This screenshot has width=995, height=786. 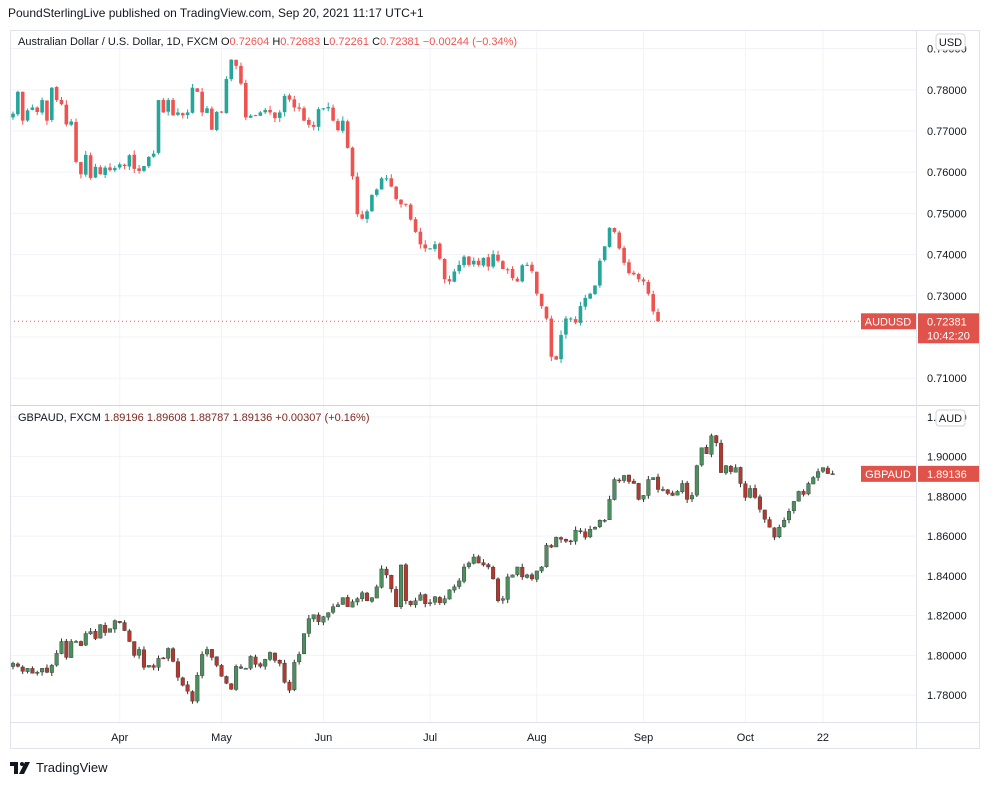 What do you see at coordinates (947, 297) in the screenshot?
I see `y-tick-label: 0.73000` at bounding box center [947, 297].